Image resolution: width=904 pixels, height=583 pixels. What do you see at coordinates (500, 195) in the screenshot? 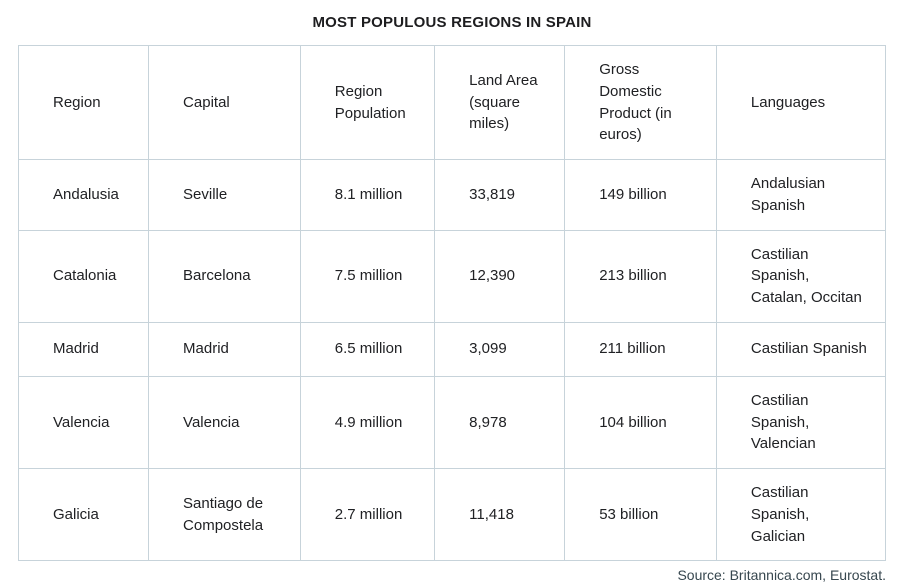
I see `table-cell: 33,819` at bounding box center [500, 195].